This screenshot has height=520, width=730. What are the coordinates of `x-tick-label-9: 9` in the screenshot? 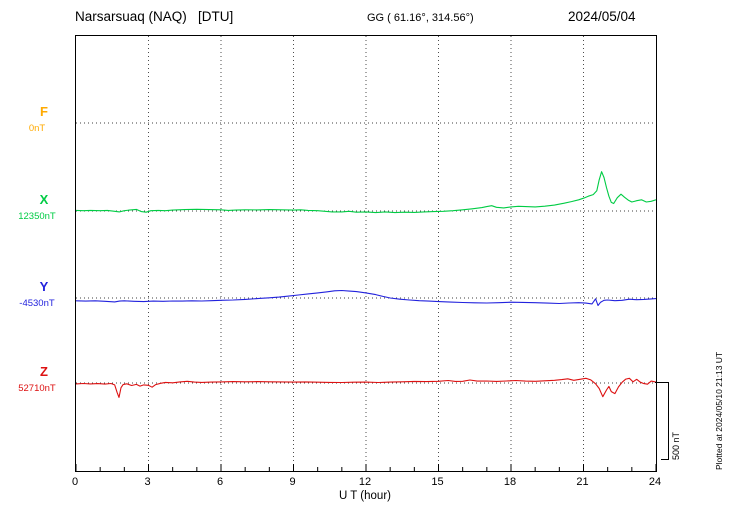 It's located at (292, 482).